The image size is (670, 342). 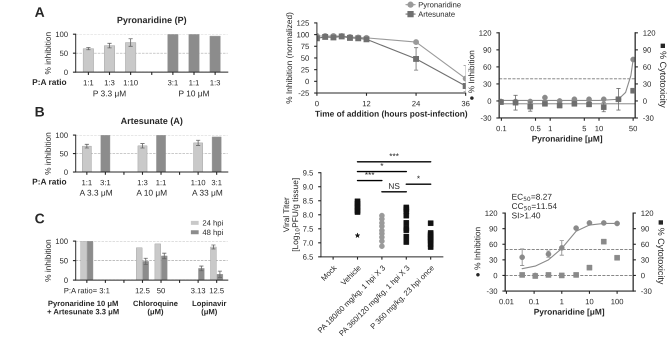 I want to click on text: B, so click(x=40, y=111).